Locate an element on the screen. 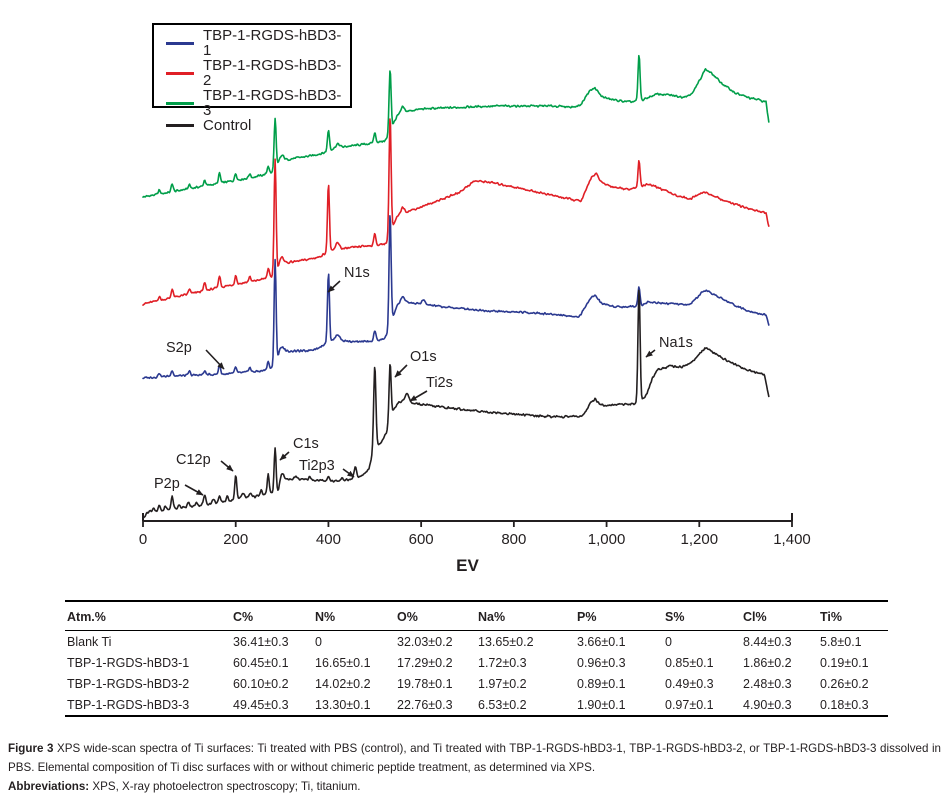 The width and height of the screenshot is (948, 804). peak-arrow-ti2p3 is located at coordinates (348, 473).